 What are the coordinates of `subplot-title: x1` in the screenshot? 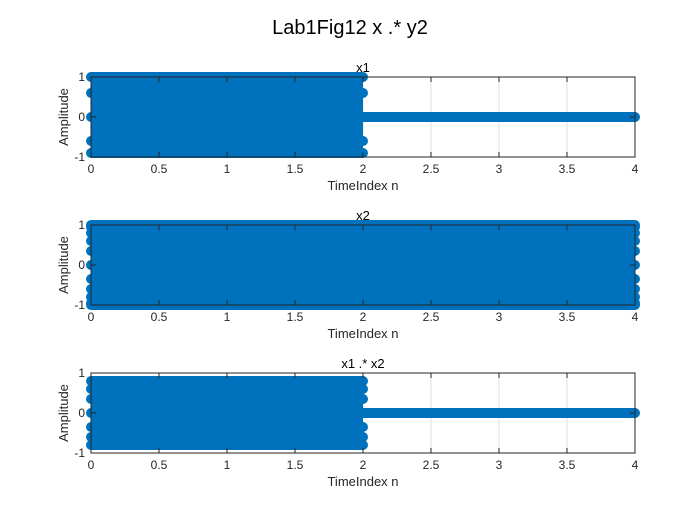 It's located at (363, 67).